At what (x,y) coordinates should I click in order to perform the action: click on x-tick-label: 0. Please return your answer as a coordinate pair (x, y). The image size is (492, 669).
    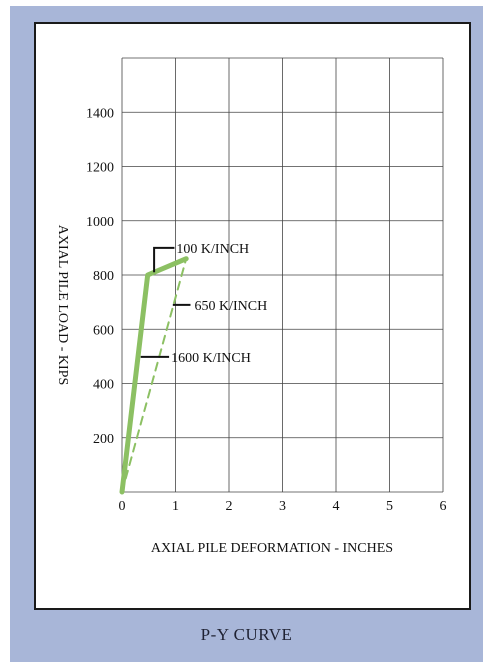
    Looking at the image, I should click on (122, 506).